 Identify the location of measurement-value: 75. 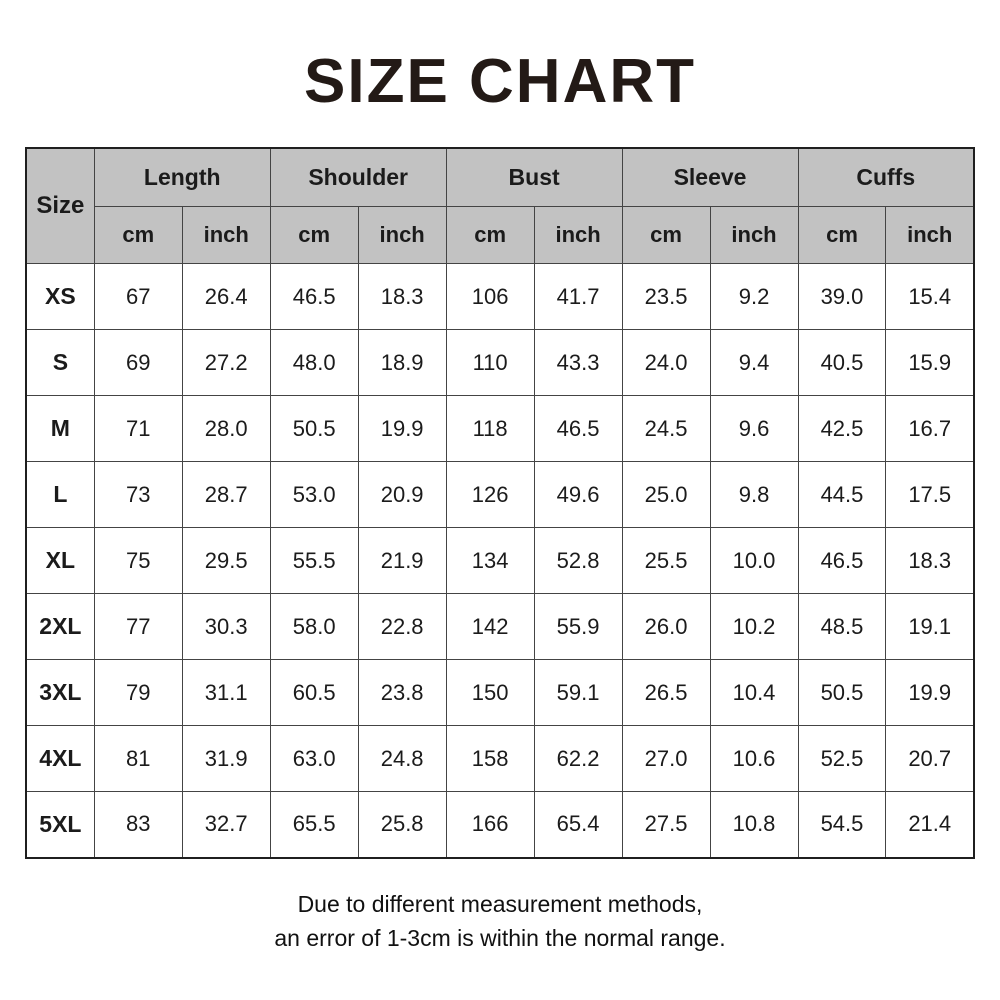
(138, 560).